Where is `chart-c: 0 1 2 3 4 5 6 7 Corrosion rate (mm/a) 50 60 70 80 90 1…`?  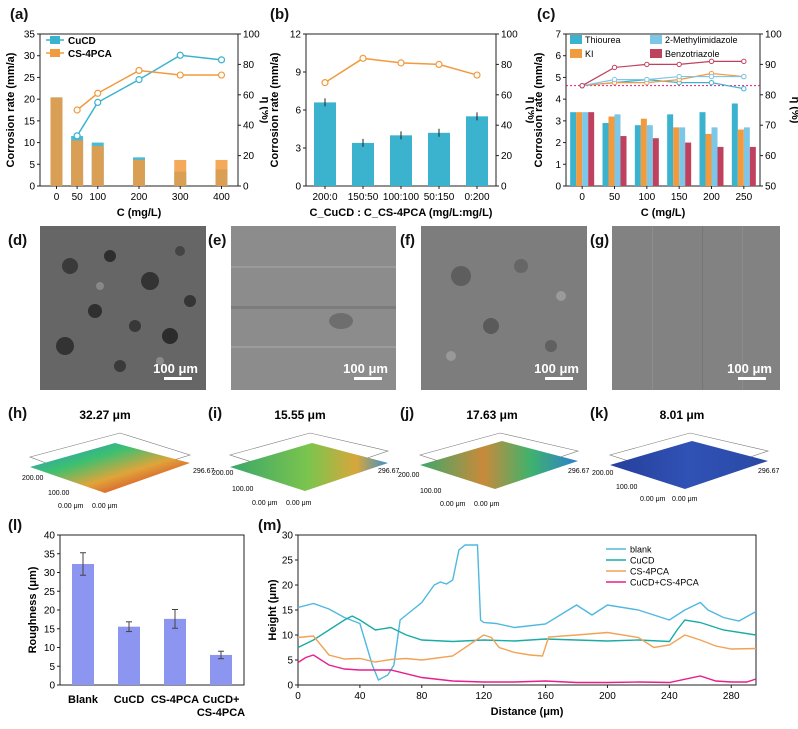 chart-c: 0 1 2 3 4 5 6 7 Corrosion rate (mm/a) 50 60 70 80 90 1… is located at coordinates (665, 125).